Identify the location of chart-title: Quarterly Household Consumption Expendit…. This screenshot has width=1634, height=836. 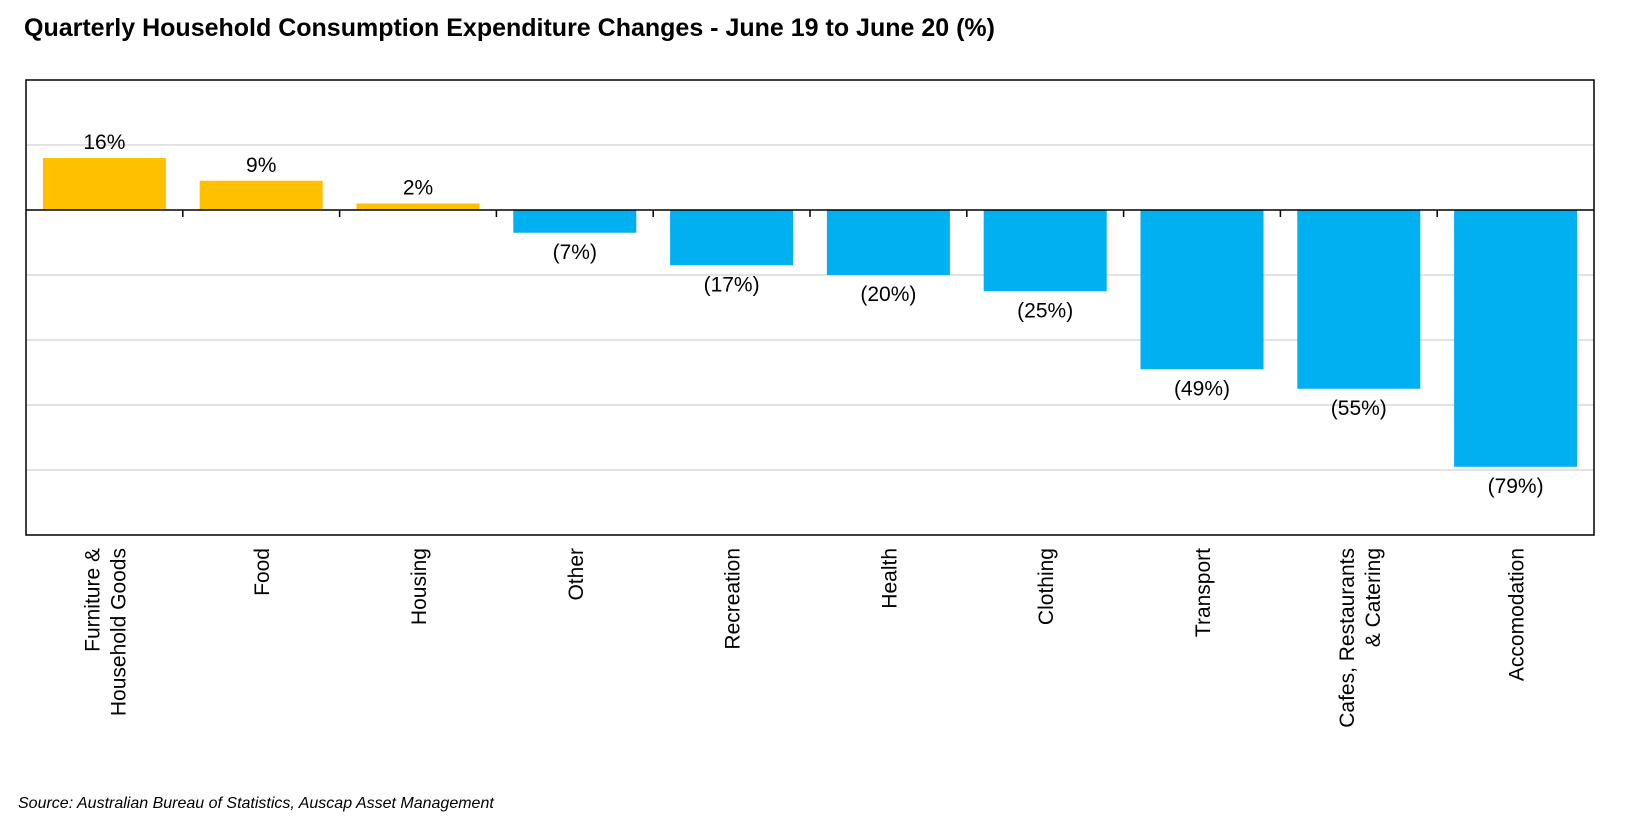
(509, 28).